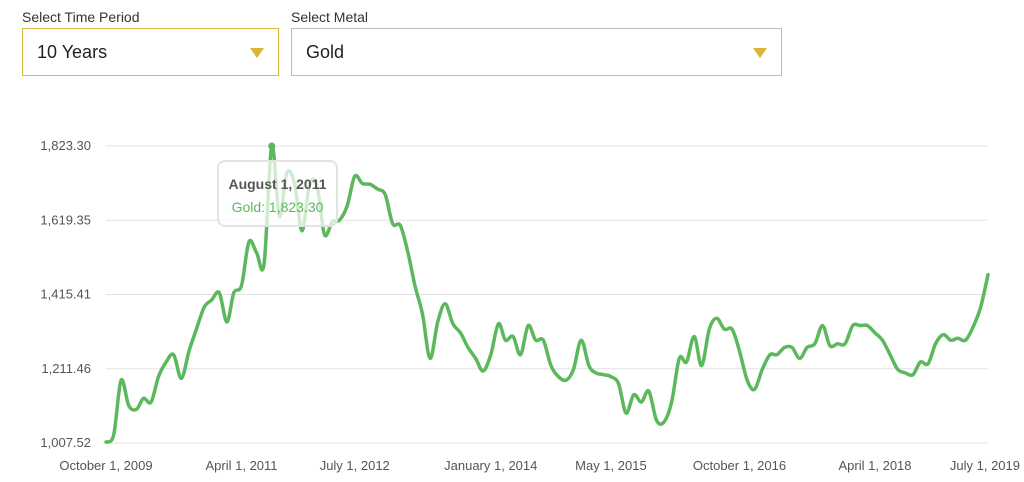 The height and width of the screenshot is (482, 1024). Describe the element at coordinates (150, 52) in the screenshot. I see `time-period-select: 10 Years` at that location.